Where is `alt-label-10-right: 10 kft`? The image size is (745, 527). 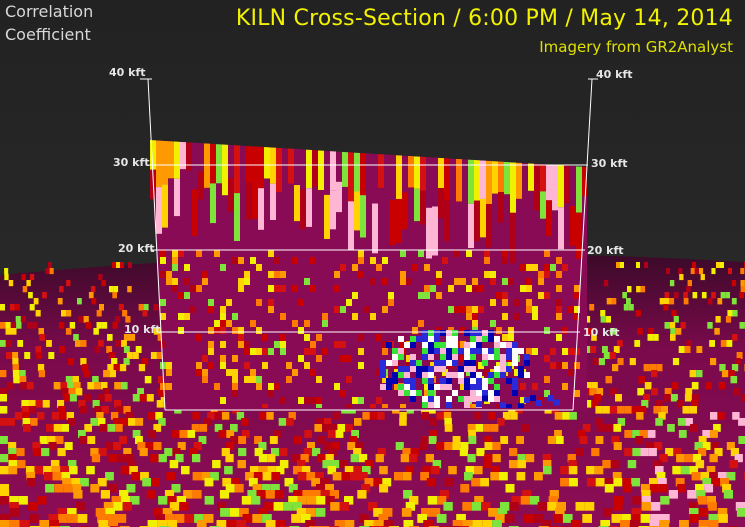 alt-label-10-right: 10 kft is located at coordinates (601, 332).